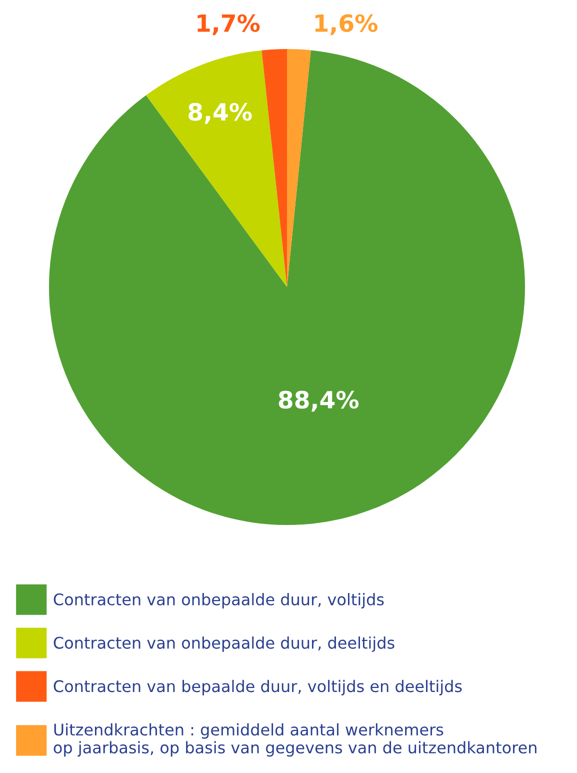 This screenshot has width=577, height=773. Describe the element at coordinates (220, 113) in the screenshot. I see `data-label: 8,4%` at that location.